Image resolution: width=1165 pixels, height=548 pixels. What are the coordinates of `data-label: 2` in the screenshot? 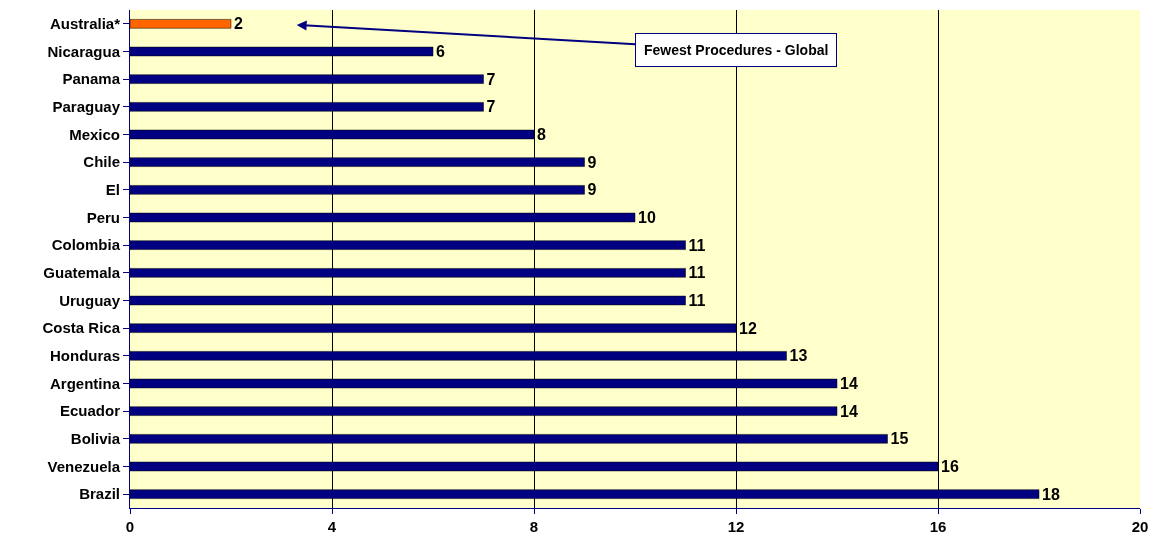 It's located at (238, 24).